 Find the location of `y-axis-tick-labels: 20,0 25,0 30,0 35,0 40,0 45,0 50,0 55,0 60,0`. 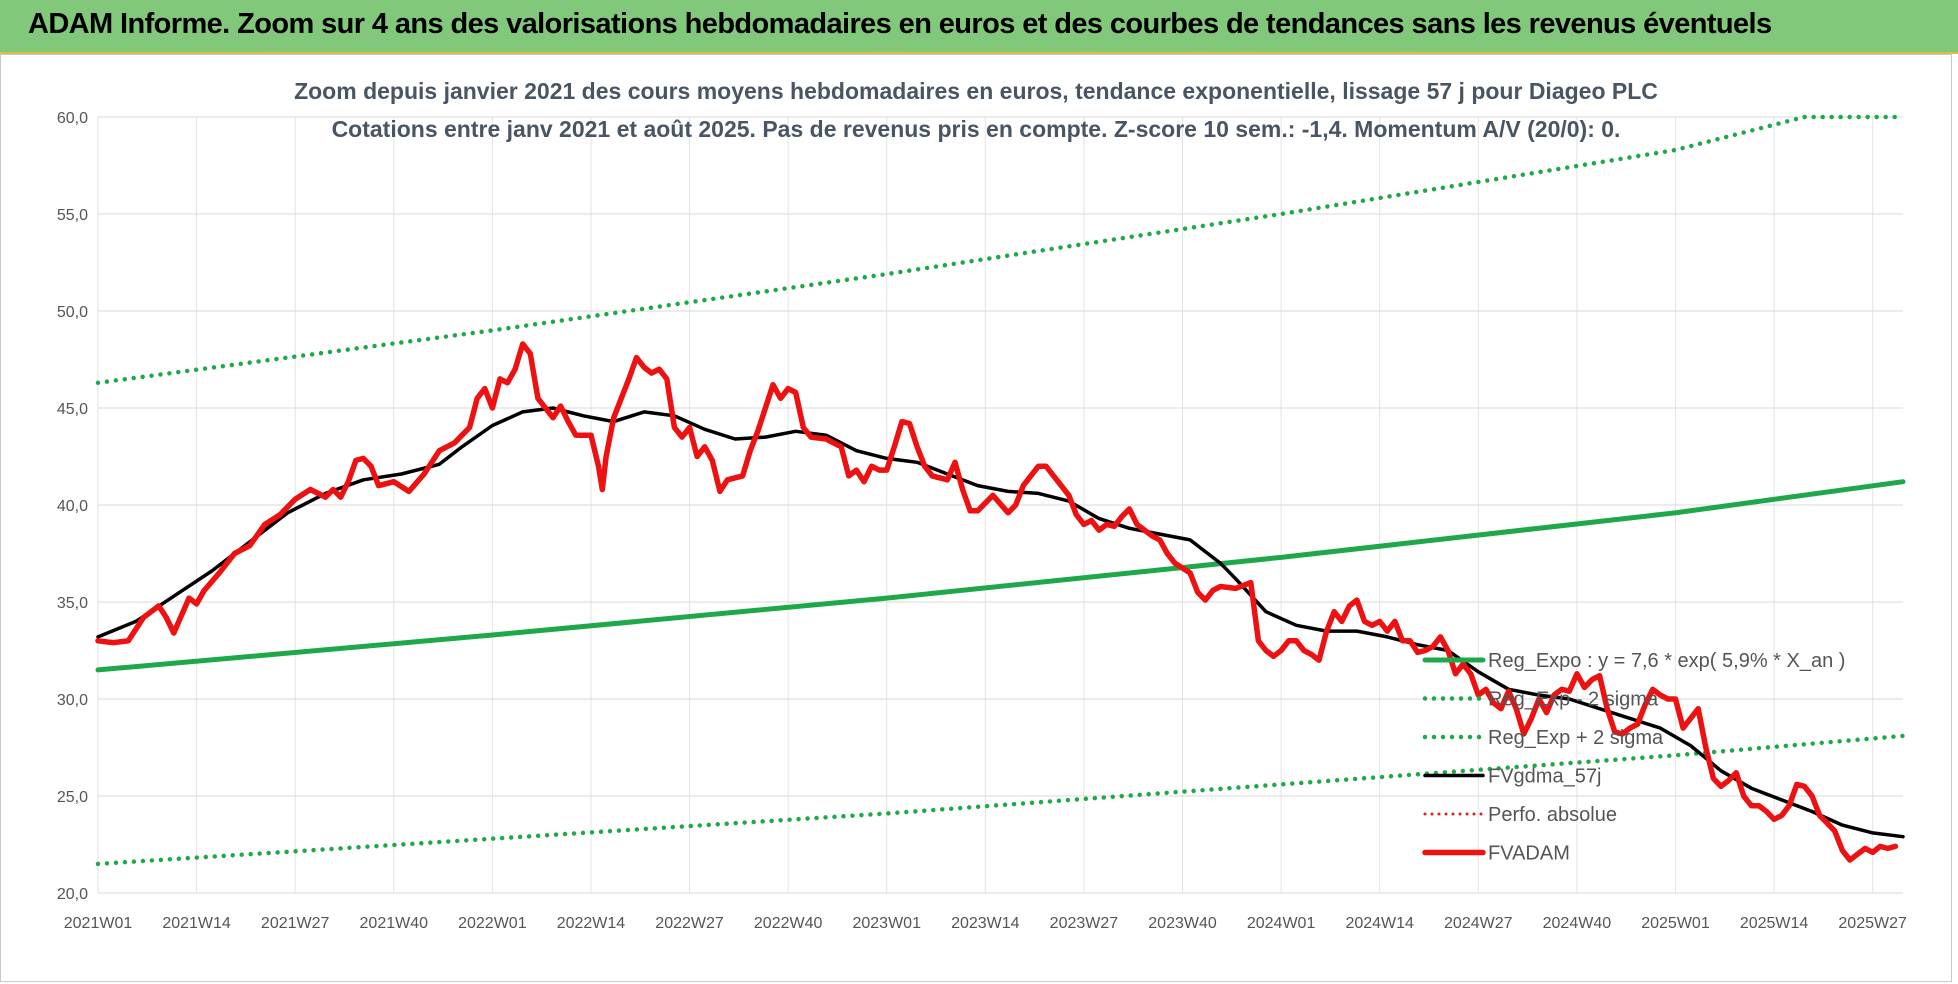

y-axis-tick-labels: 20,0 25,0 30,0 35,0 40,0 45,0 50,0 55,0 60,0 is located at coordinates (72, 506).